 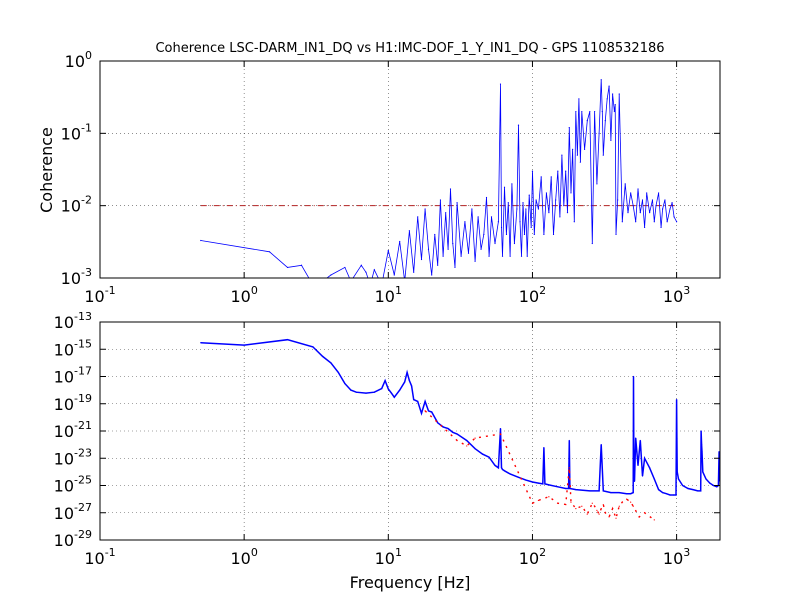 What do you see at coordinates (83, 425) in the screenshot?
I see `y-tick-exponent: -21` at bounding box center [83, 425].